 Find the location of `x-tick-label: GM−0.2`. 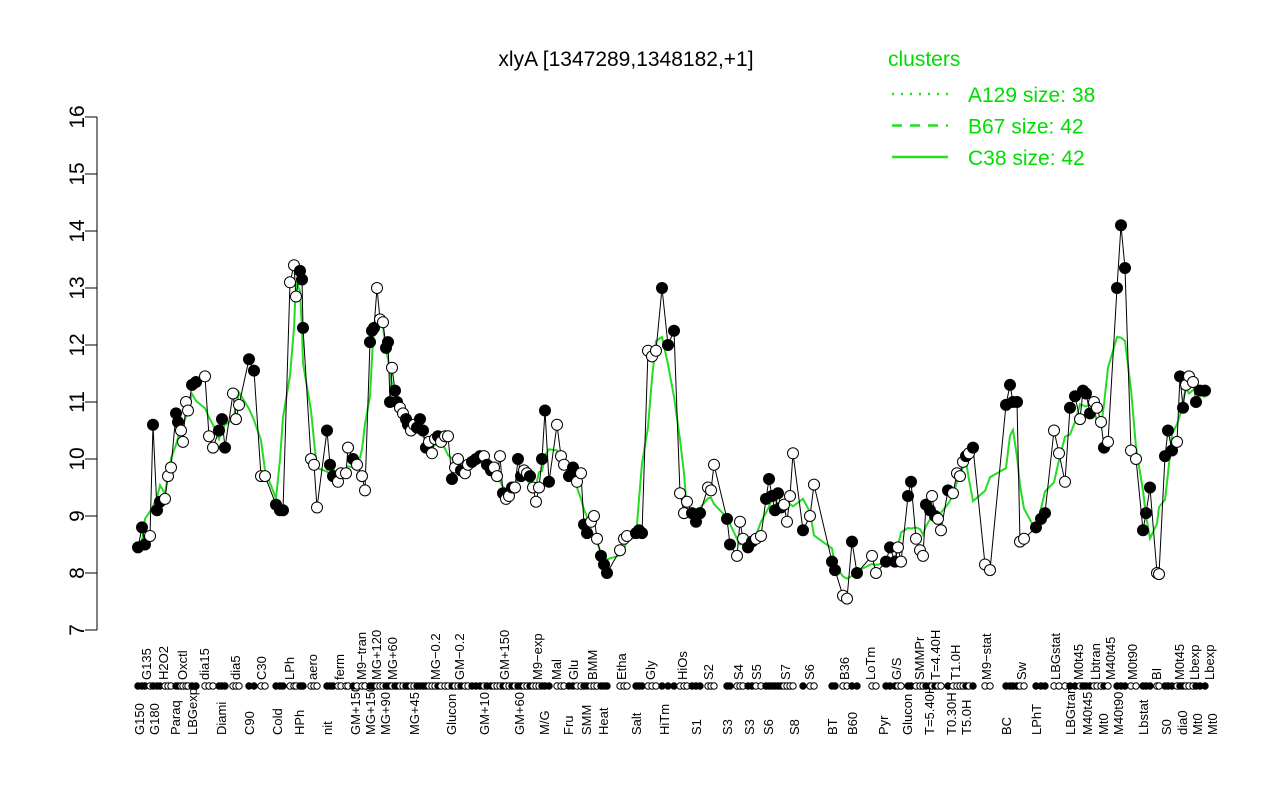

x-tick-label: GM−0.2 is located at coordinates (459, 656).